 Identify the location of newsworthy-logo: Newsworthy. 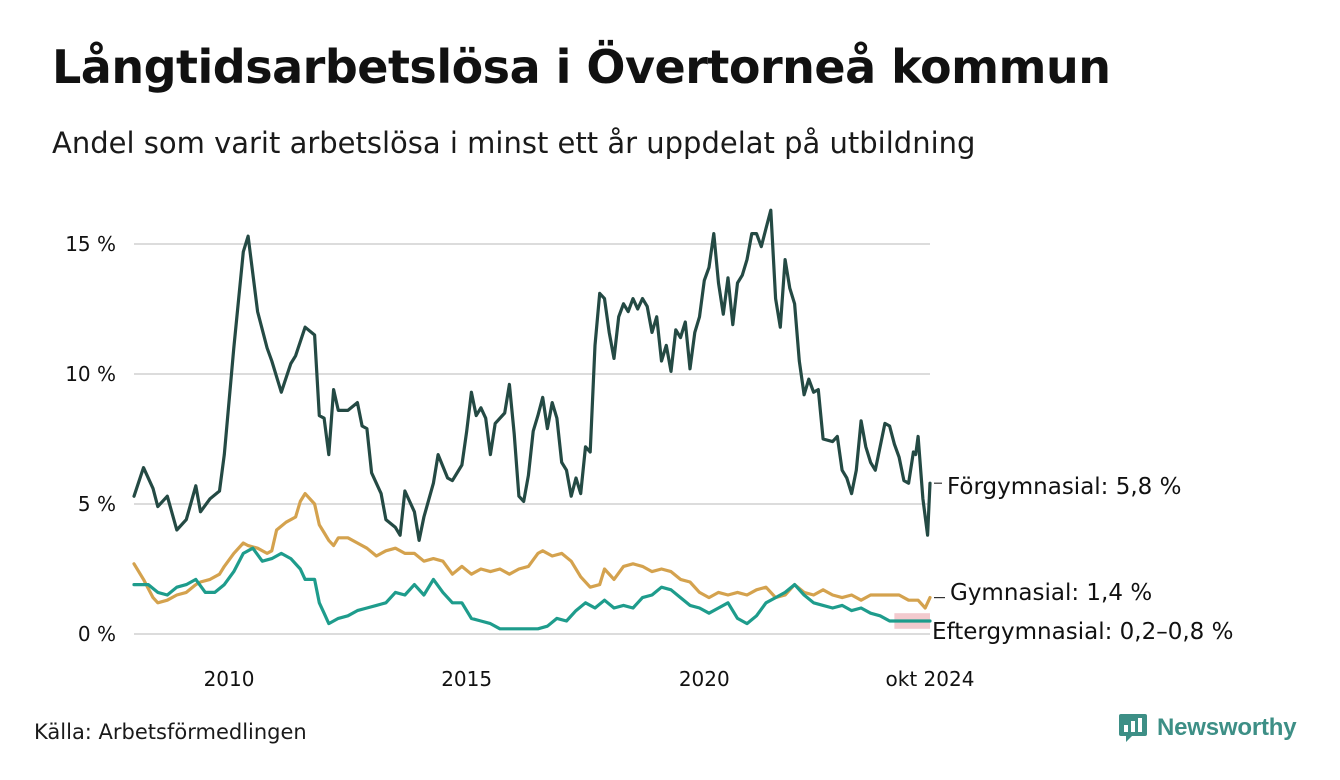
(1207, 728).